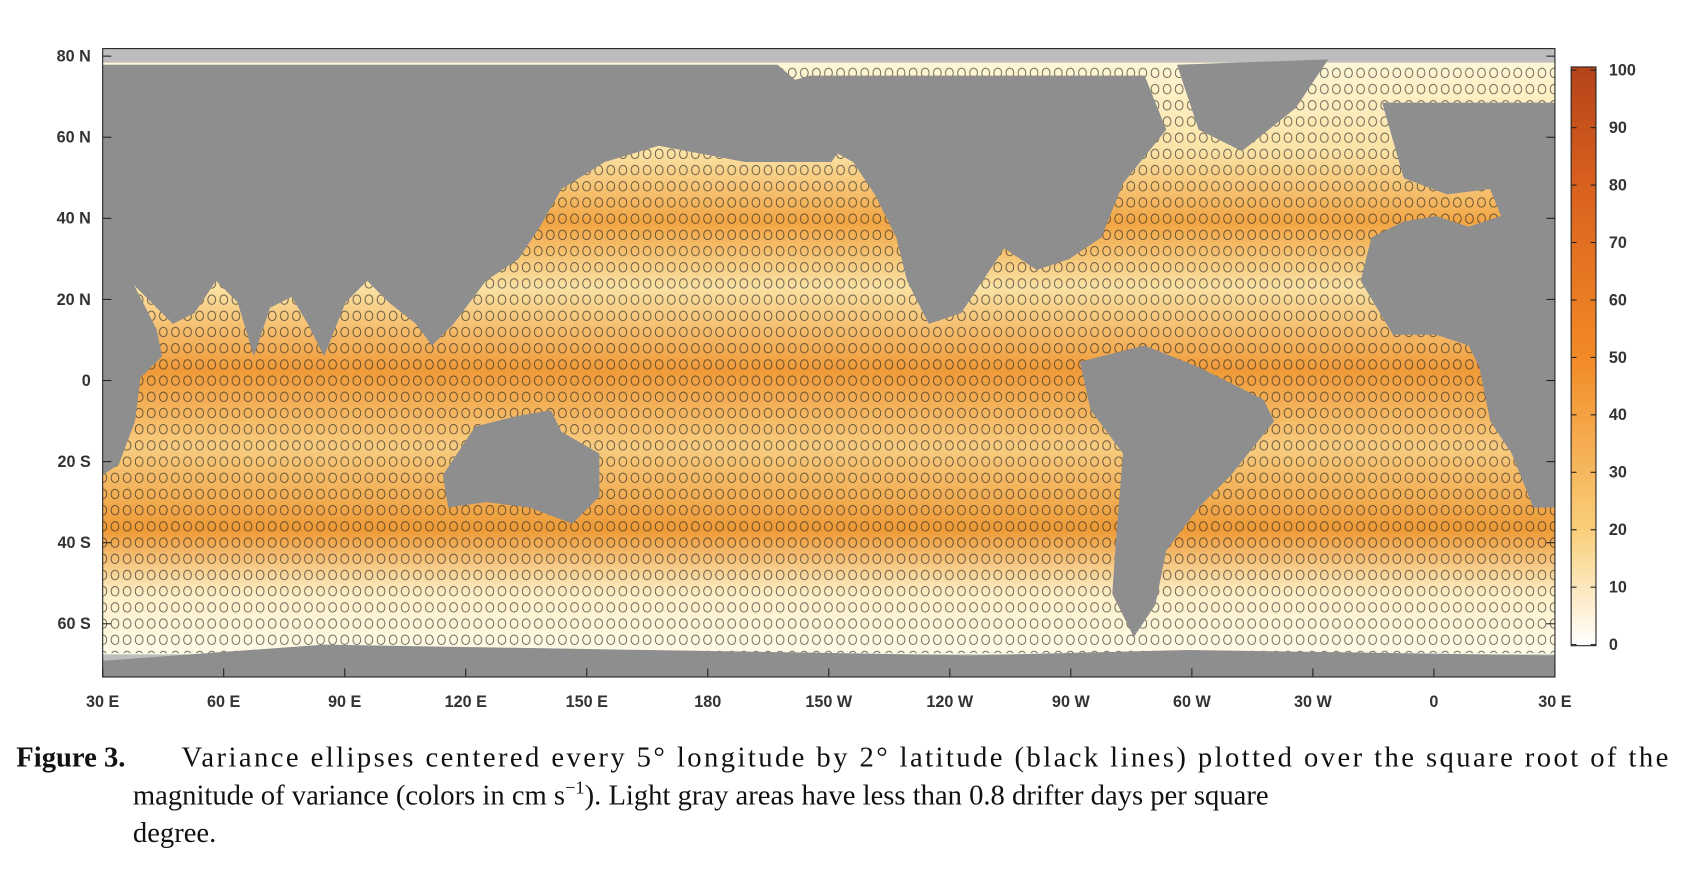 The height and width of the screenshot is (880, 1690). I want to click on lat-tick-label: 20 S, so click(74, 462).